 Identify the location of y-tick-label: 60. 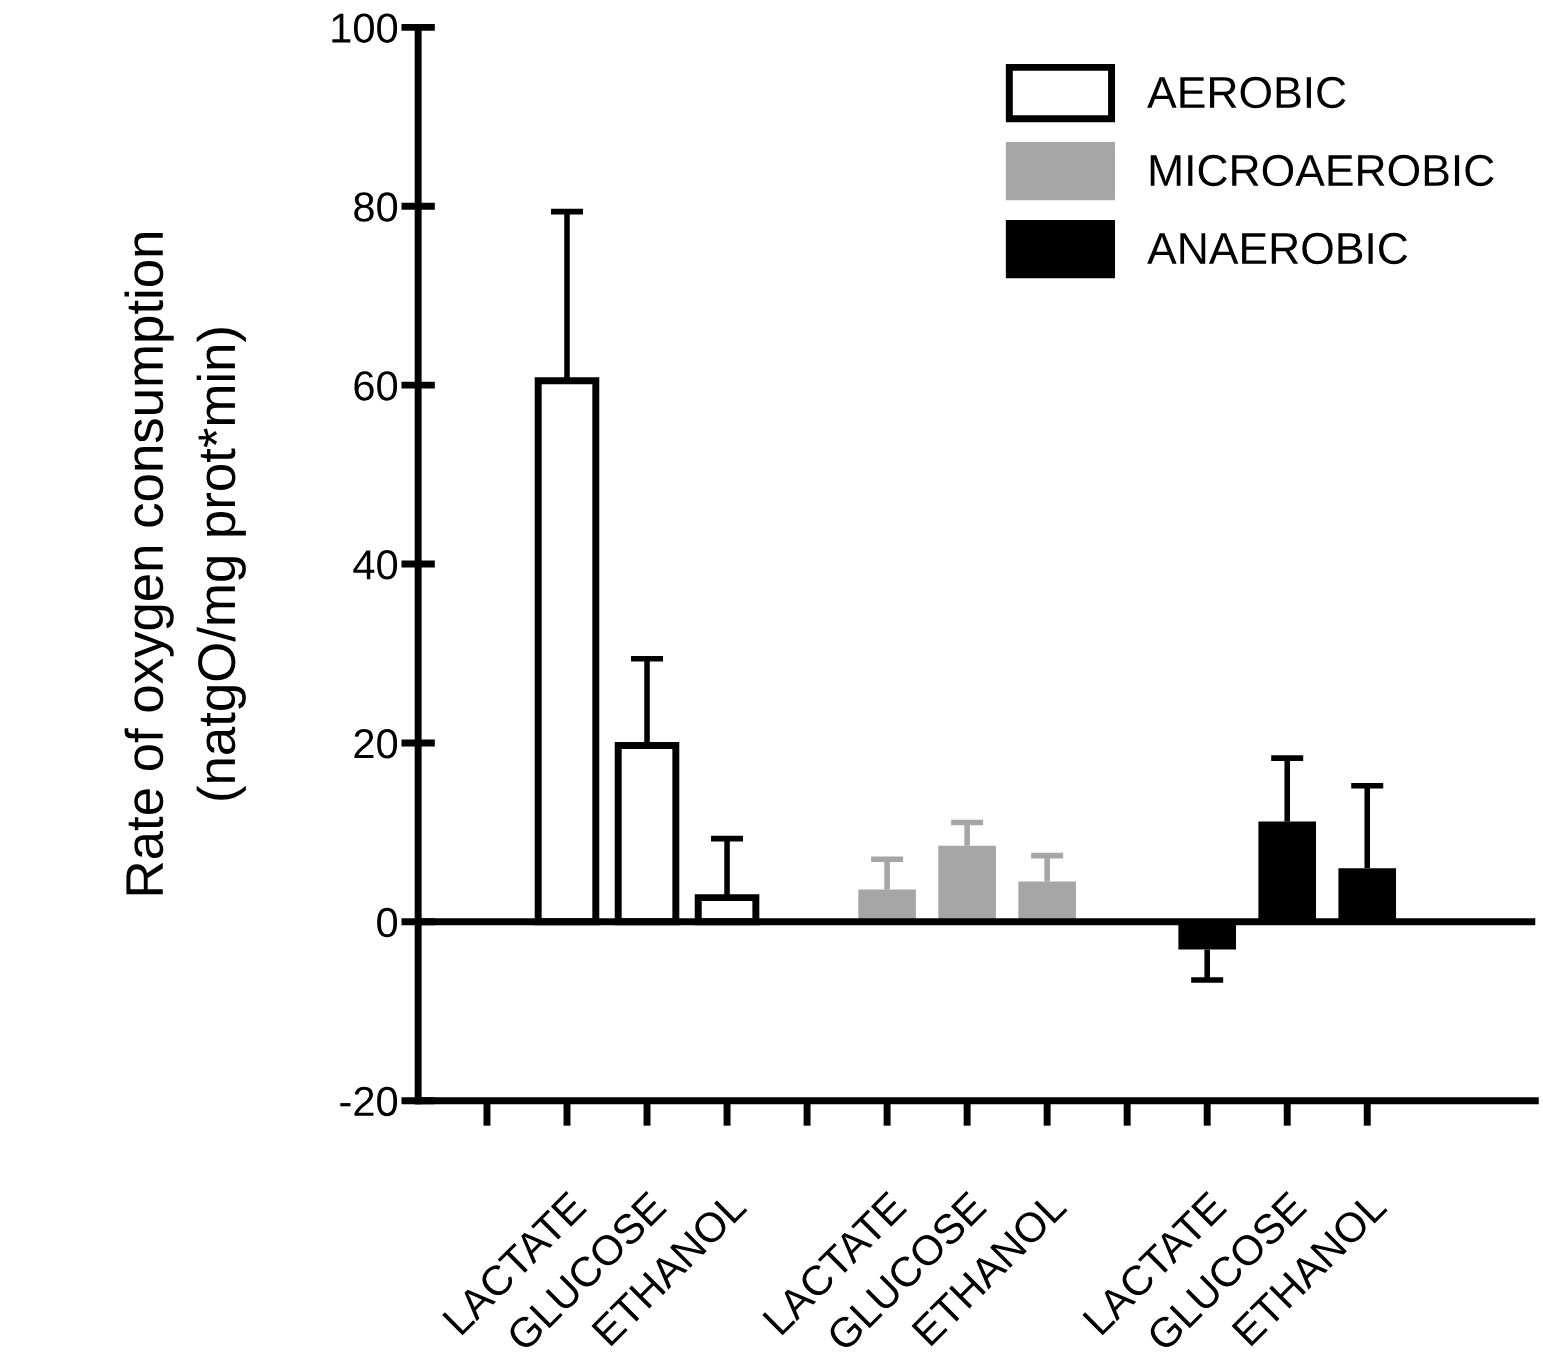
(376, 386).